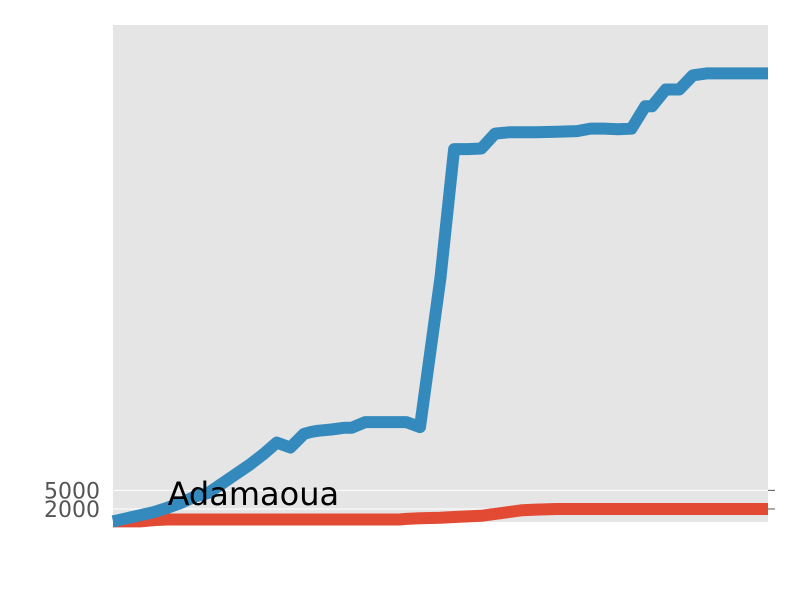 Image resolution: width=800 pixels, height=600 pixels. I want to click on y-tick-label: 5000, so click(72, 491).